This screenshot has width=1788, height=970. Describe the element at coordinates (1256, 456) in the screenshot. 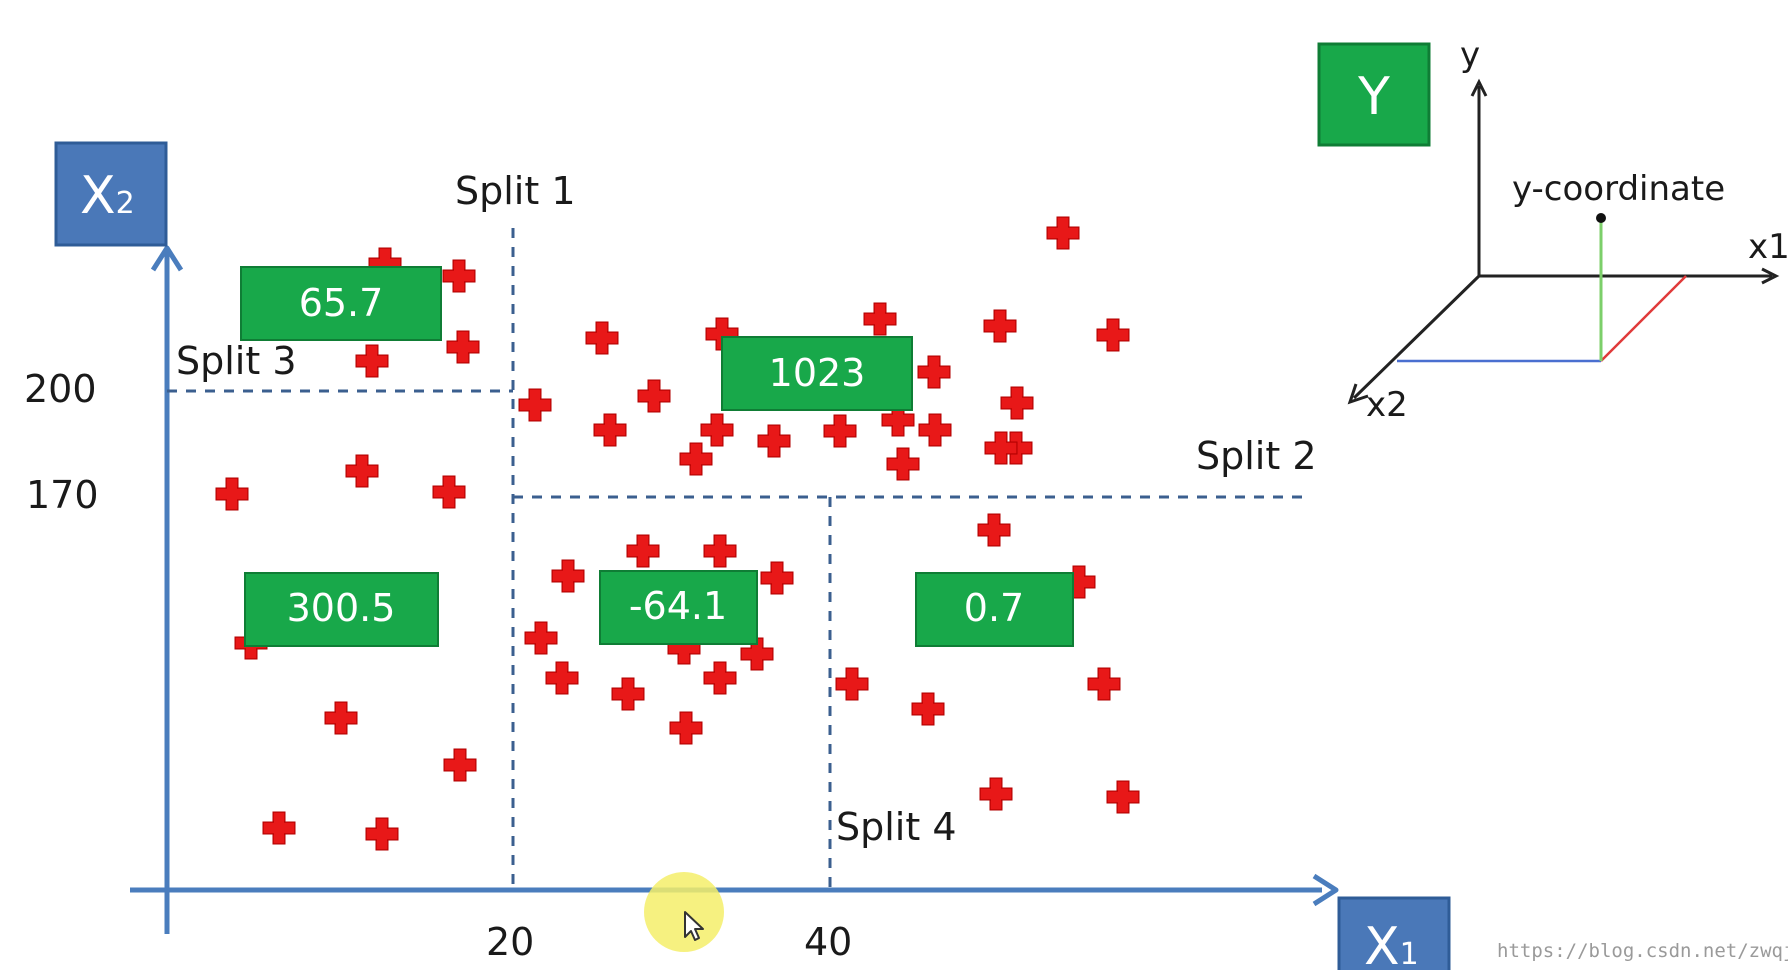

I see `split2-label: Split 2` at that location.